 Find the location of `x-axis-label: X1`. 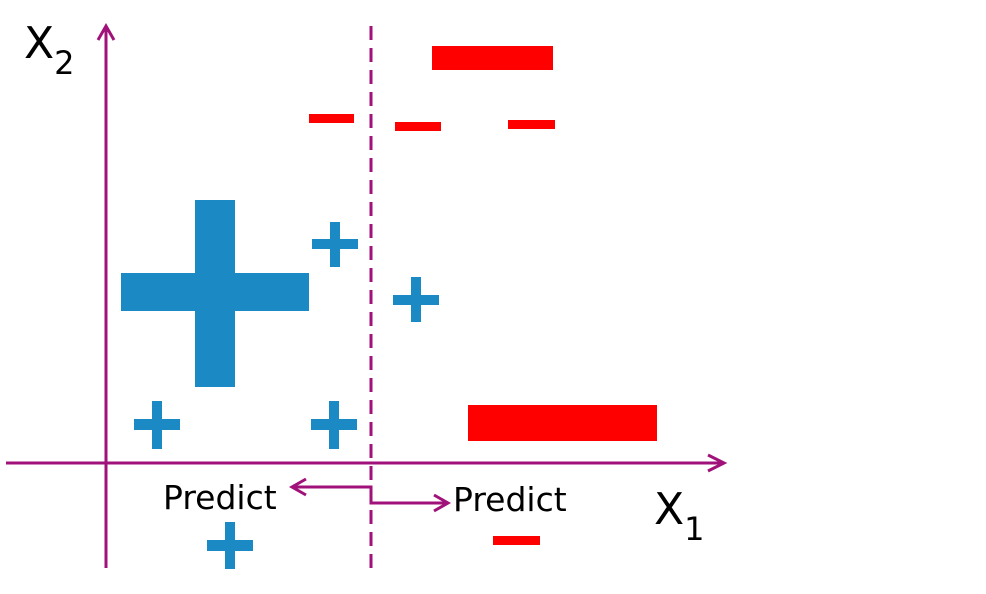

x-axis-label: X1 is located at coordinates (679, 516).